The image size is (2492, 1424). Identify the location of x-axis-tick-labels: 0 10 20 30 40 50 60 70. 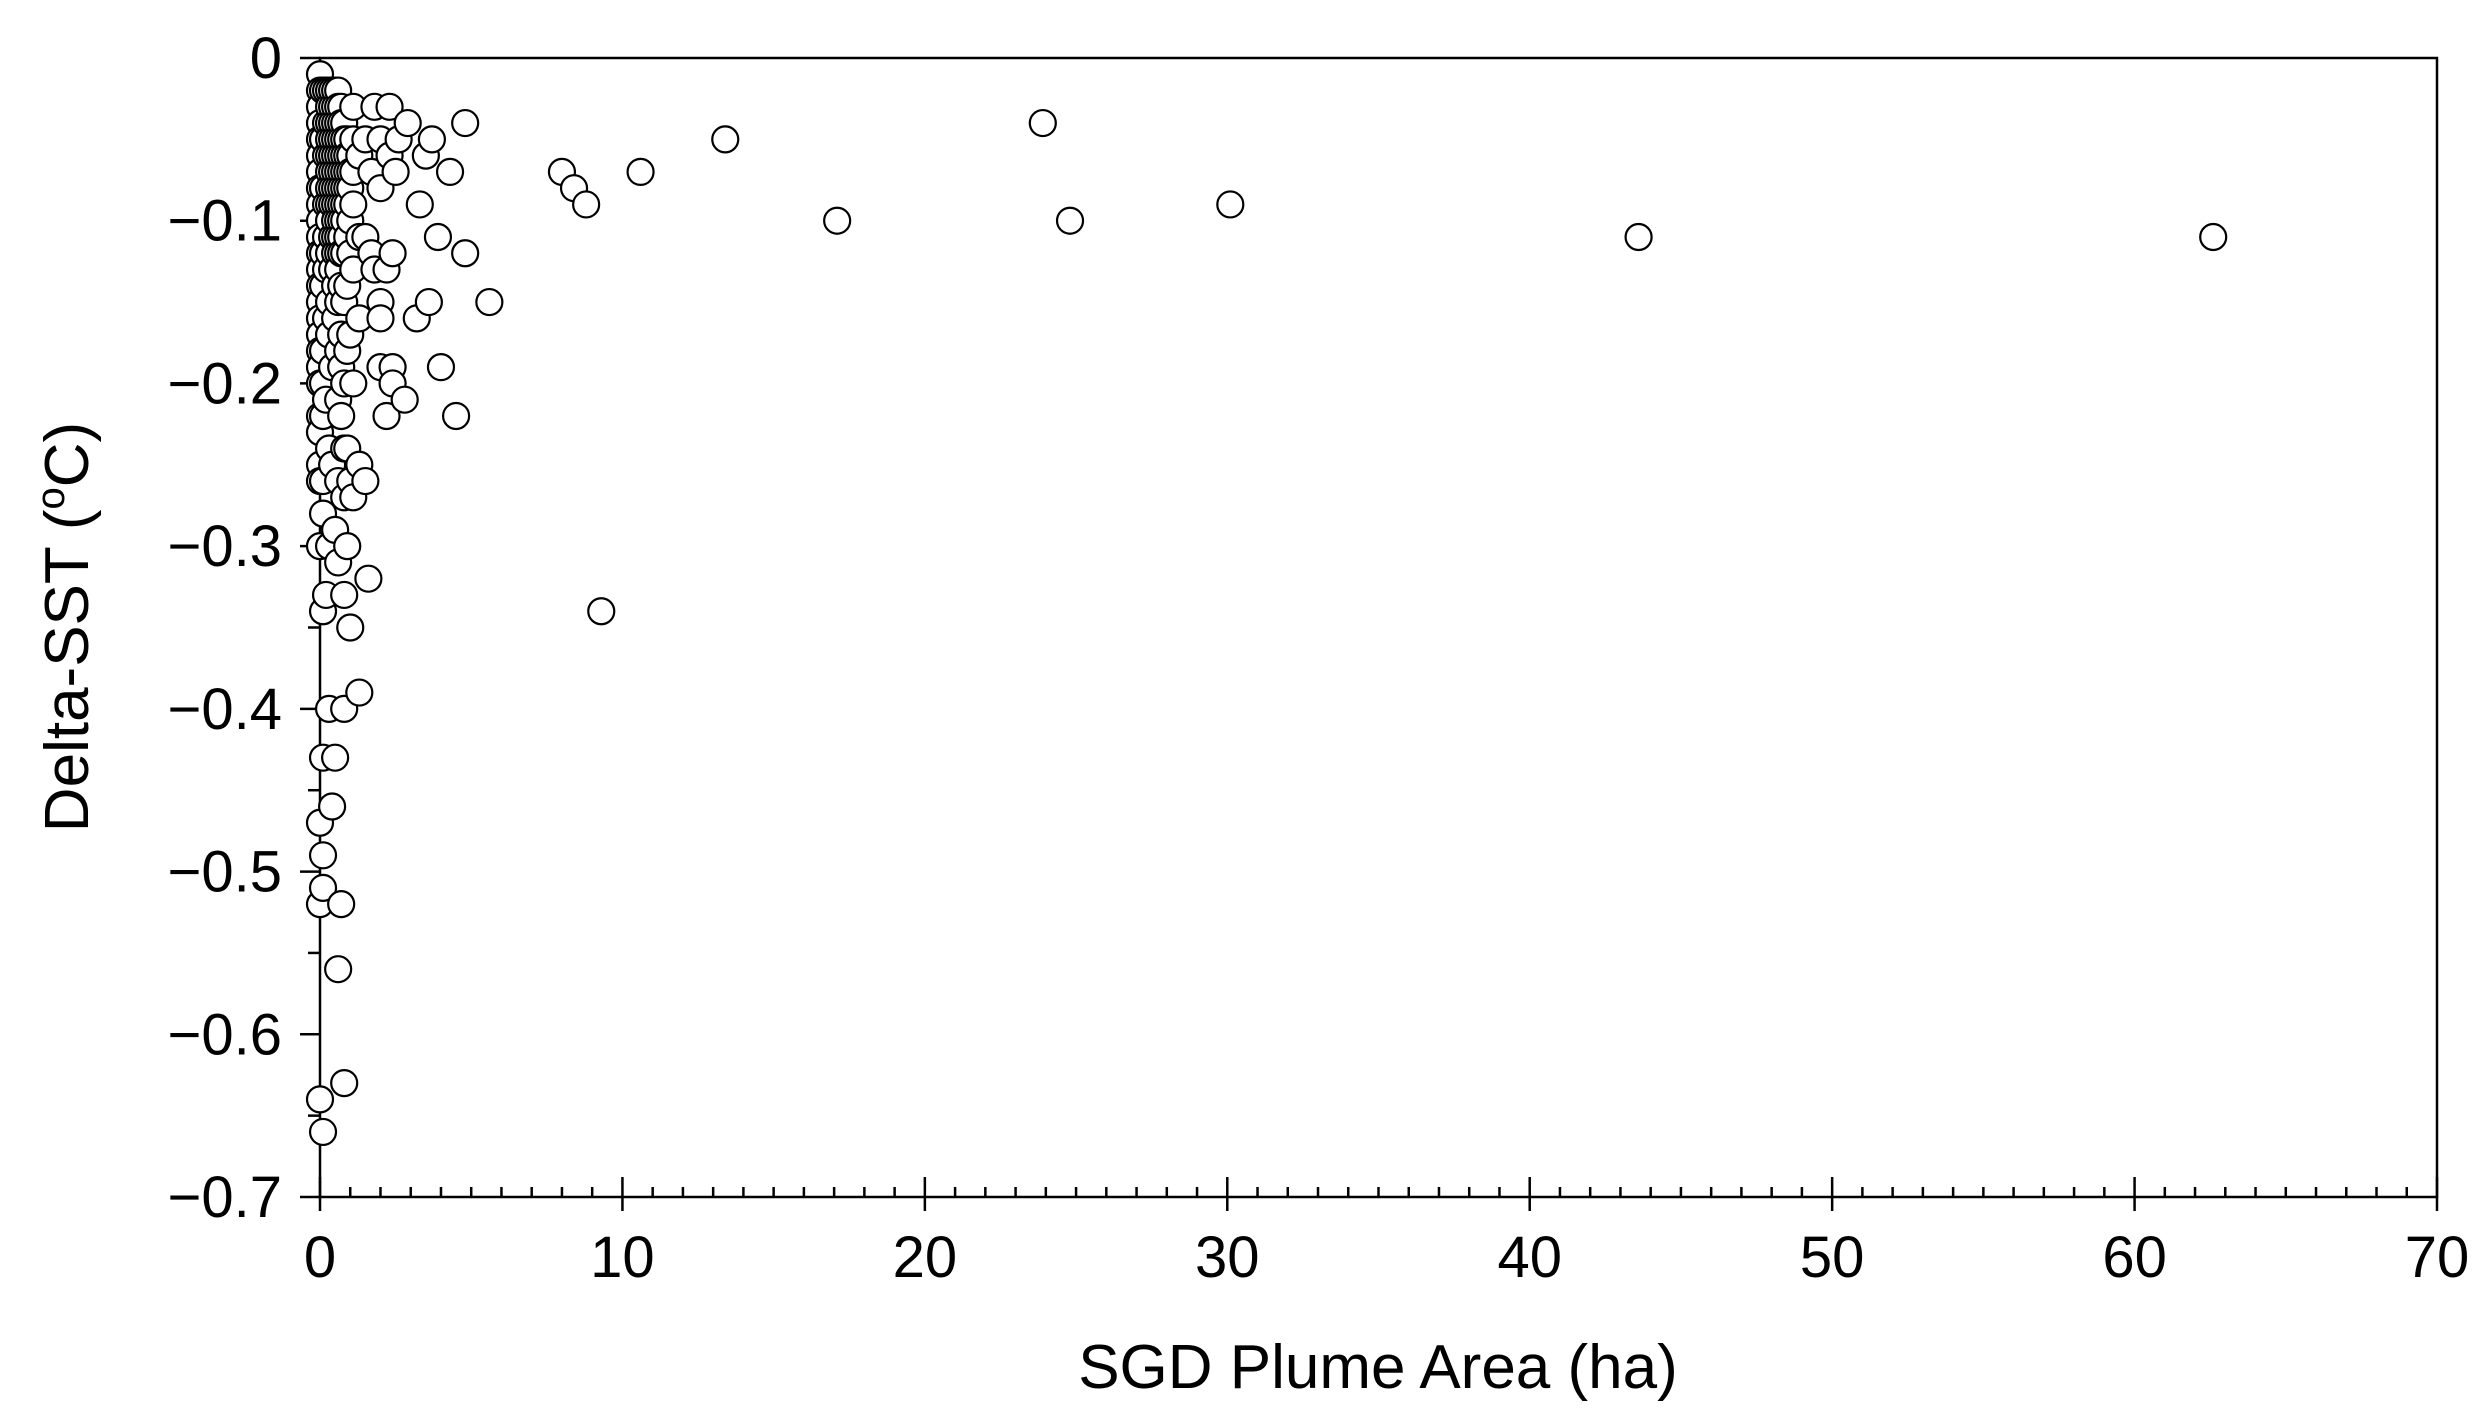
(1386, 1257).